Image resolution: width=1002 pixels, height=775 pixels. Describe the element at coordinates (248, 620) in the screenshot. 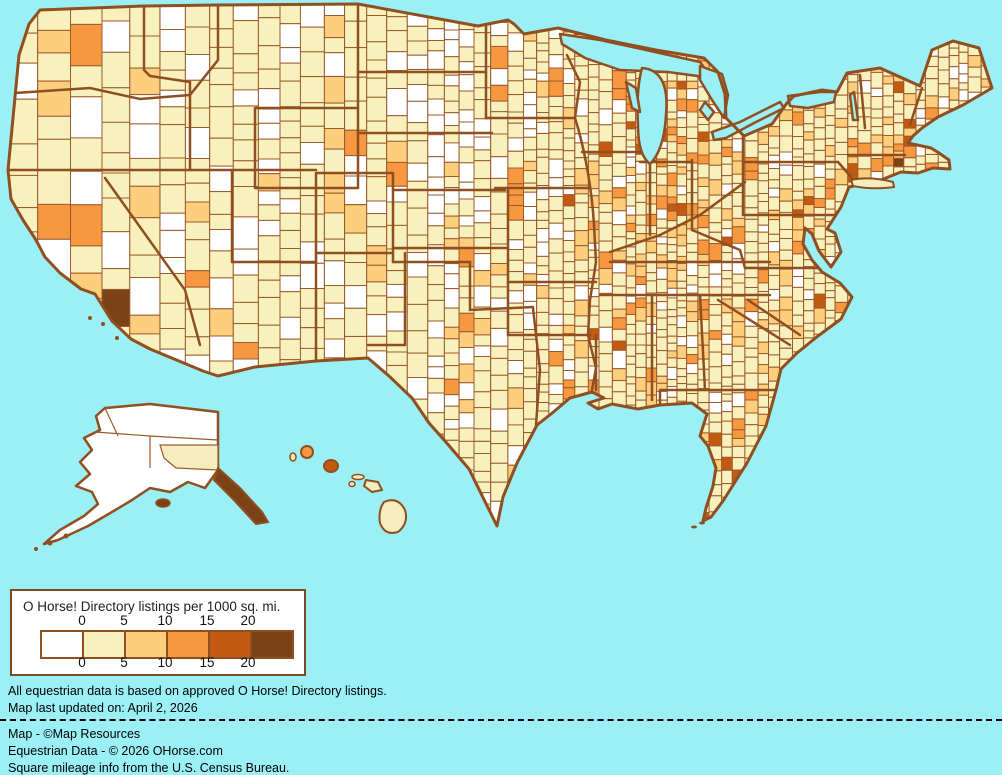

I see `legend-tick-top-20: 20` at that location.